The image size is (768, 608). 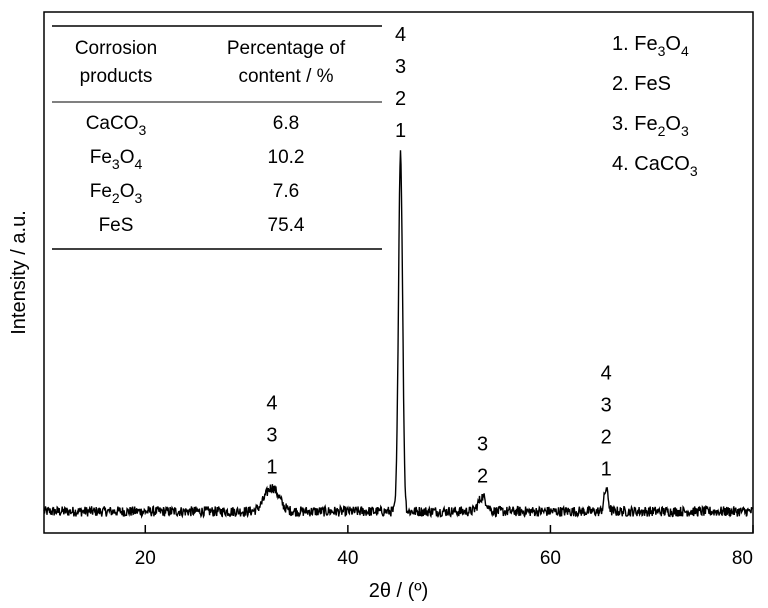 What do you see at coordinates (286, 123) in the screenshot?
I see `table-cell-value: 6.8` at bounding box center [286, 123].